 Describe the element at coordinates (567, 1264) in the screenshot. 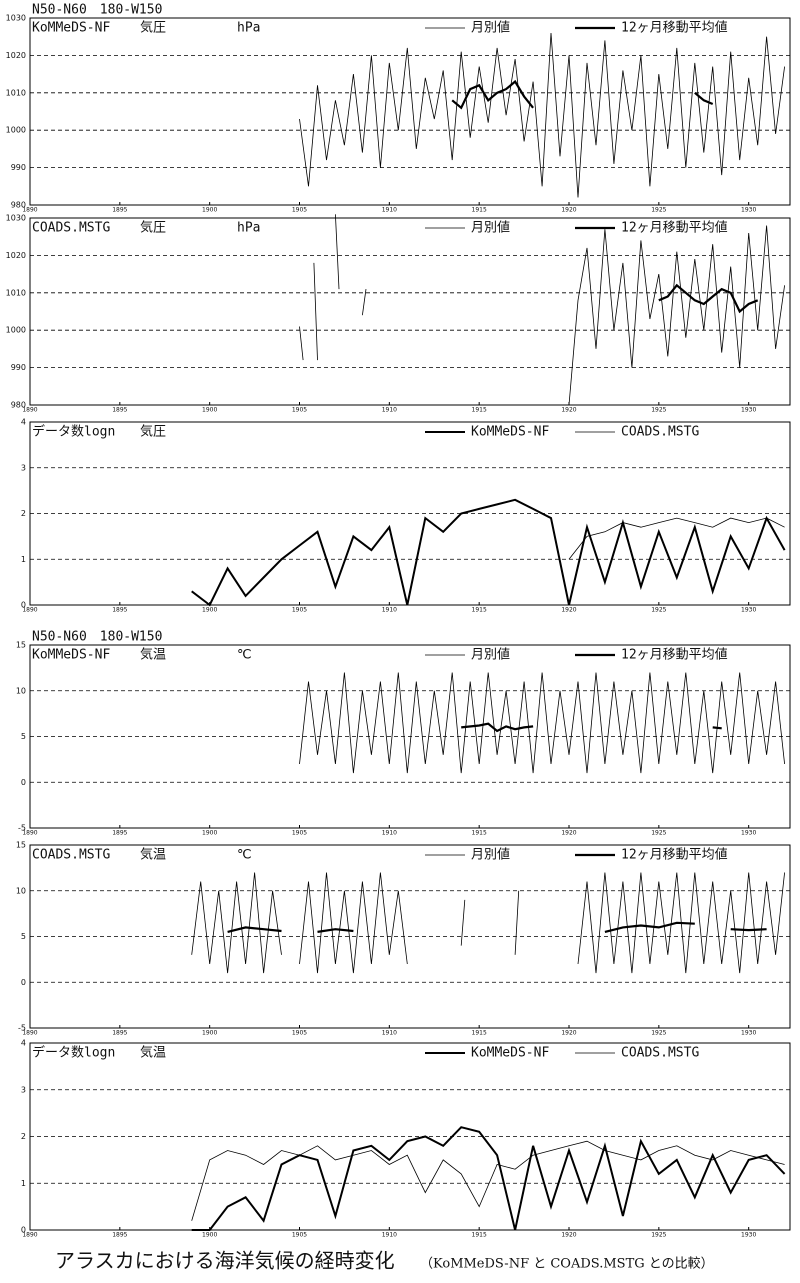

I see `caption-note: （KoMMeDS-NF と COADS.MSTG との比較）` at that location.